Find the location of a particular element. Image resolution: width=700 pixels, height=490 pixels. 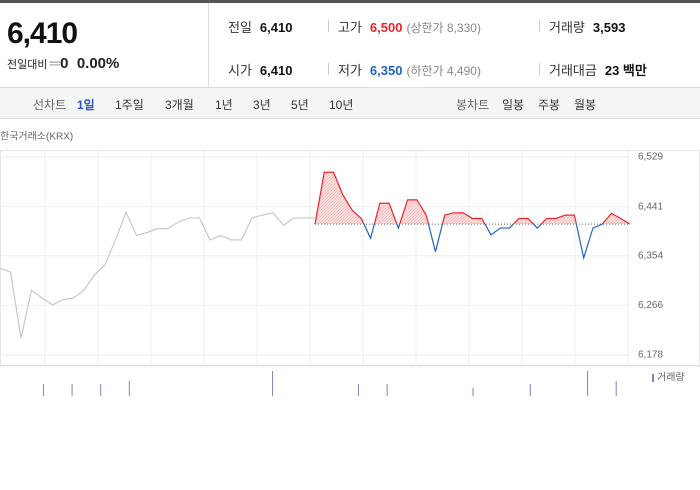

stat: 고가 6,500 (상한가 8,330) is located at coordinates (409, 26).